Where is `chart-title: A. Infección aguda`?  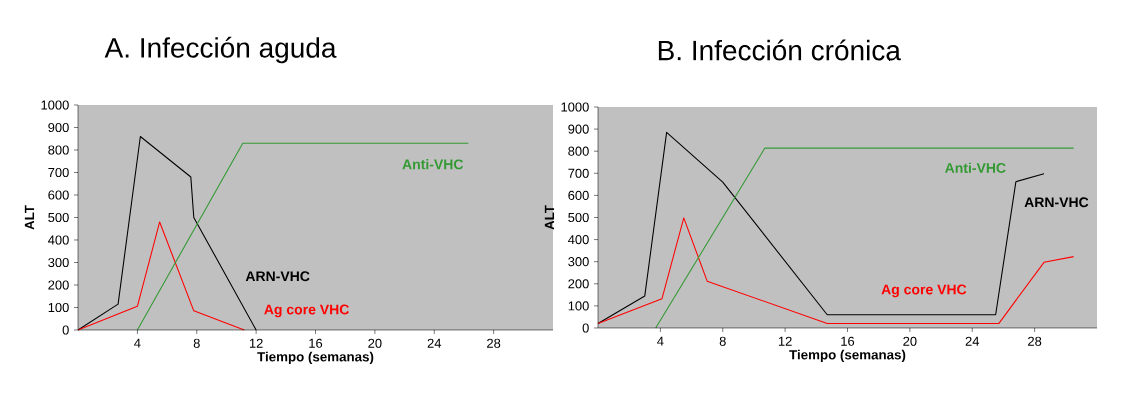
chart-title: A. Infección aguda is located at coordinates (220, 50).